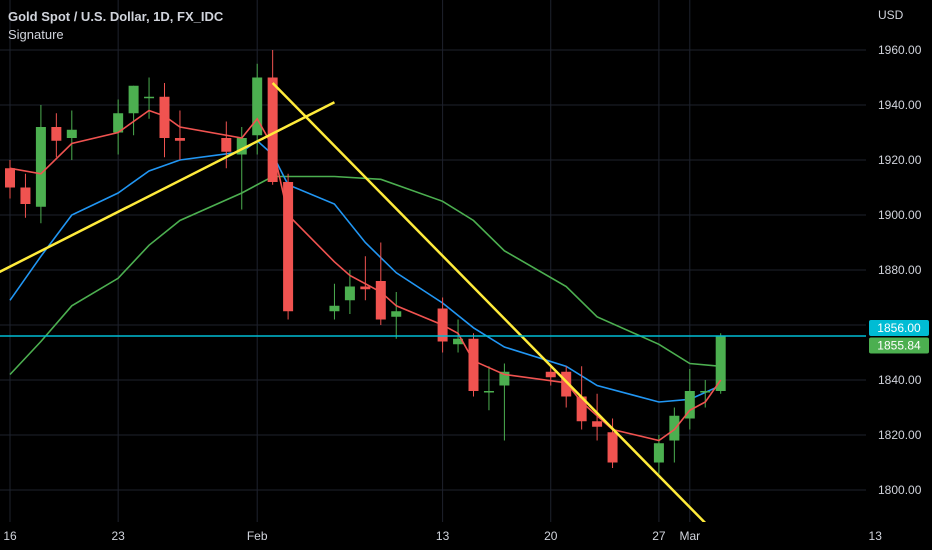  What do you see at coordinates (168, 203) in the screenshot?
I see `trendline` at bounding box center [168, 203].